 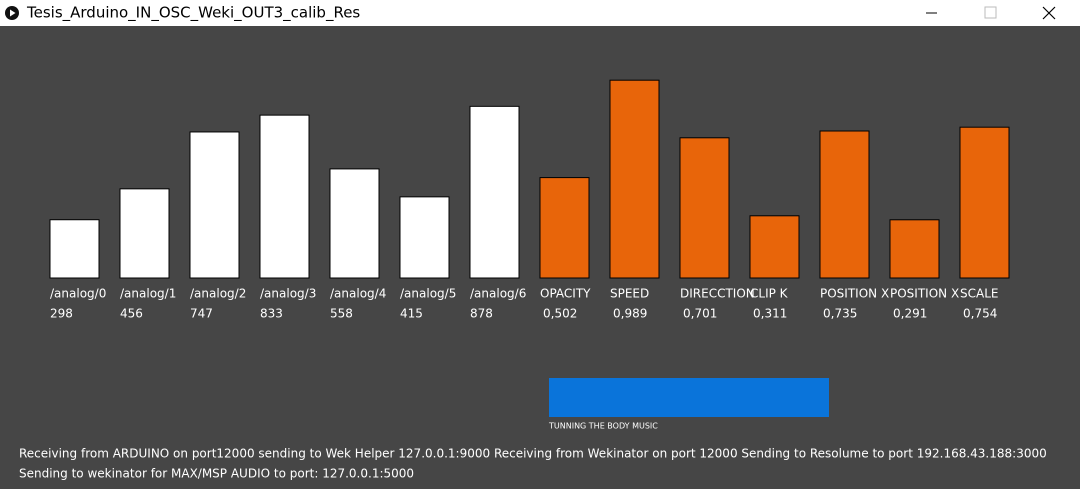 What do you see at coordinates (990, 12) in the screenshot?
I see `maximize-button` at bounding box center [990, 12].